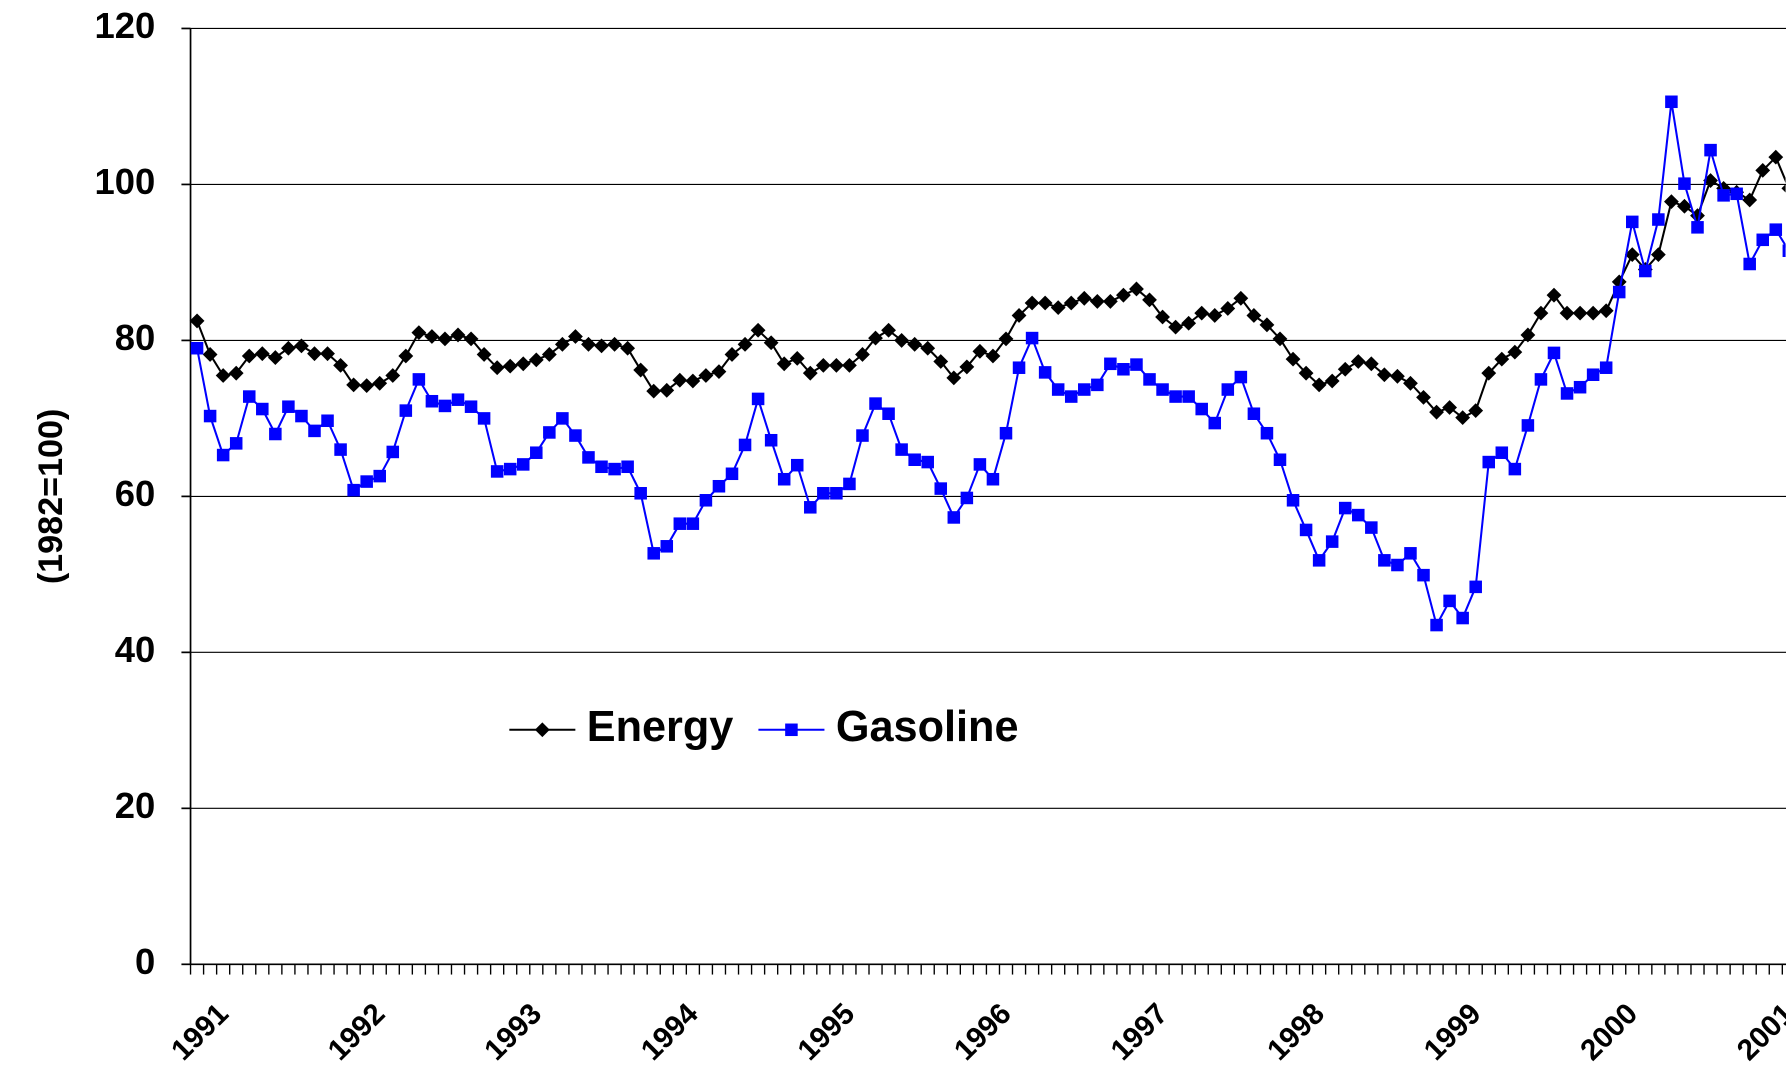  Describe the element at coordinates (135, 805) in the screenshot. I see `y-tick-label: 20` at that location.